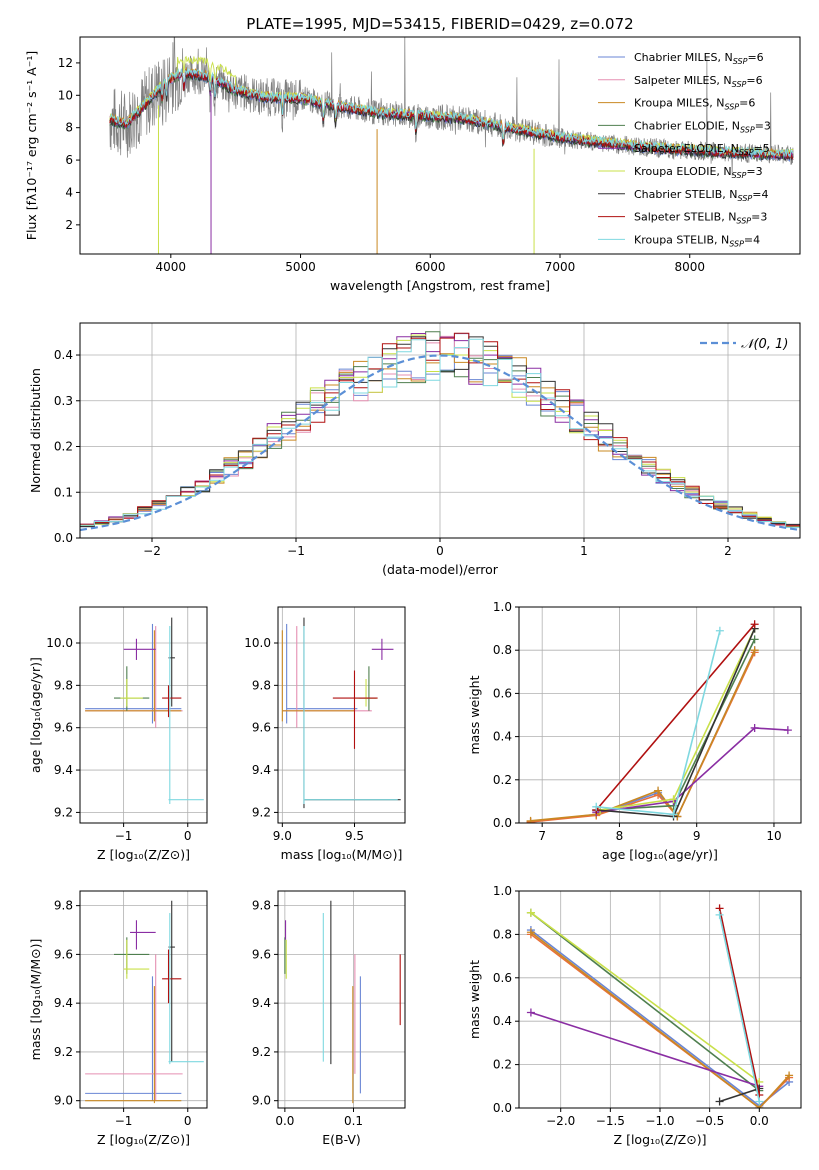 Image resolution: width=819 pixels, height=1170 pixels. I want to click on x-tick-label: 9.0, so click(282, 836).